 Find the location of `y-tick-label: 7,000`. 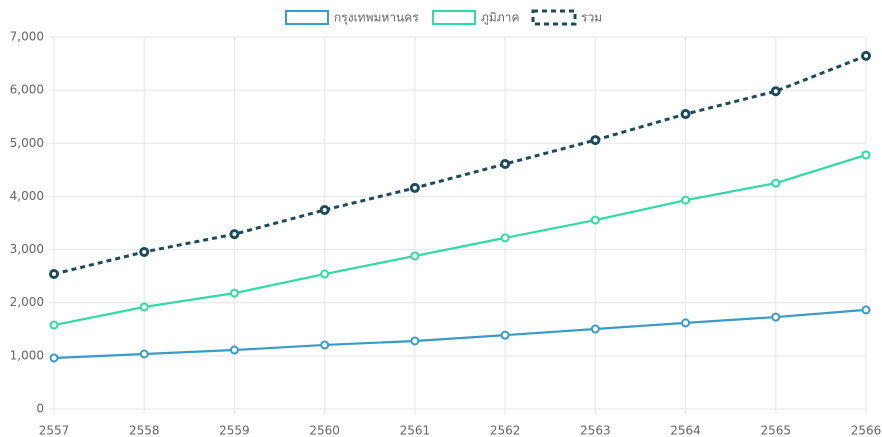

y-tick-label: 7,000 is located at coordinates (27, 37).